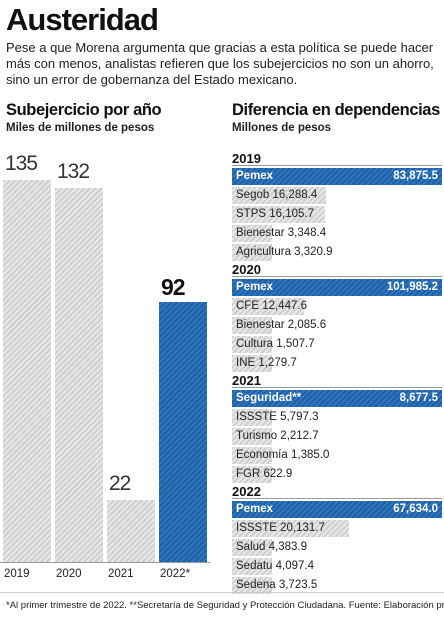 This screenshot has width=444, height=620. Describe the element at coordinates (73, 172) in the screenshot. I see `year-bar-value: 132` at that location.